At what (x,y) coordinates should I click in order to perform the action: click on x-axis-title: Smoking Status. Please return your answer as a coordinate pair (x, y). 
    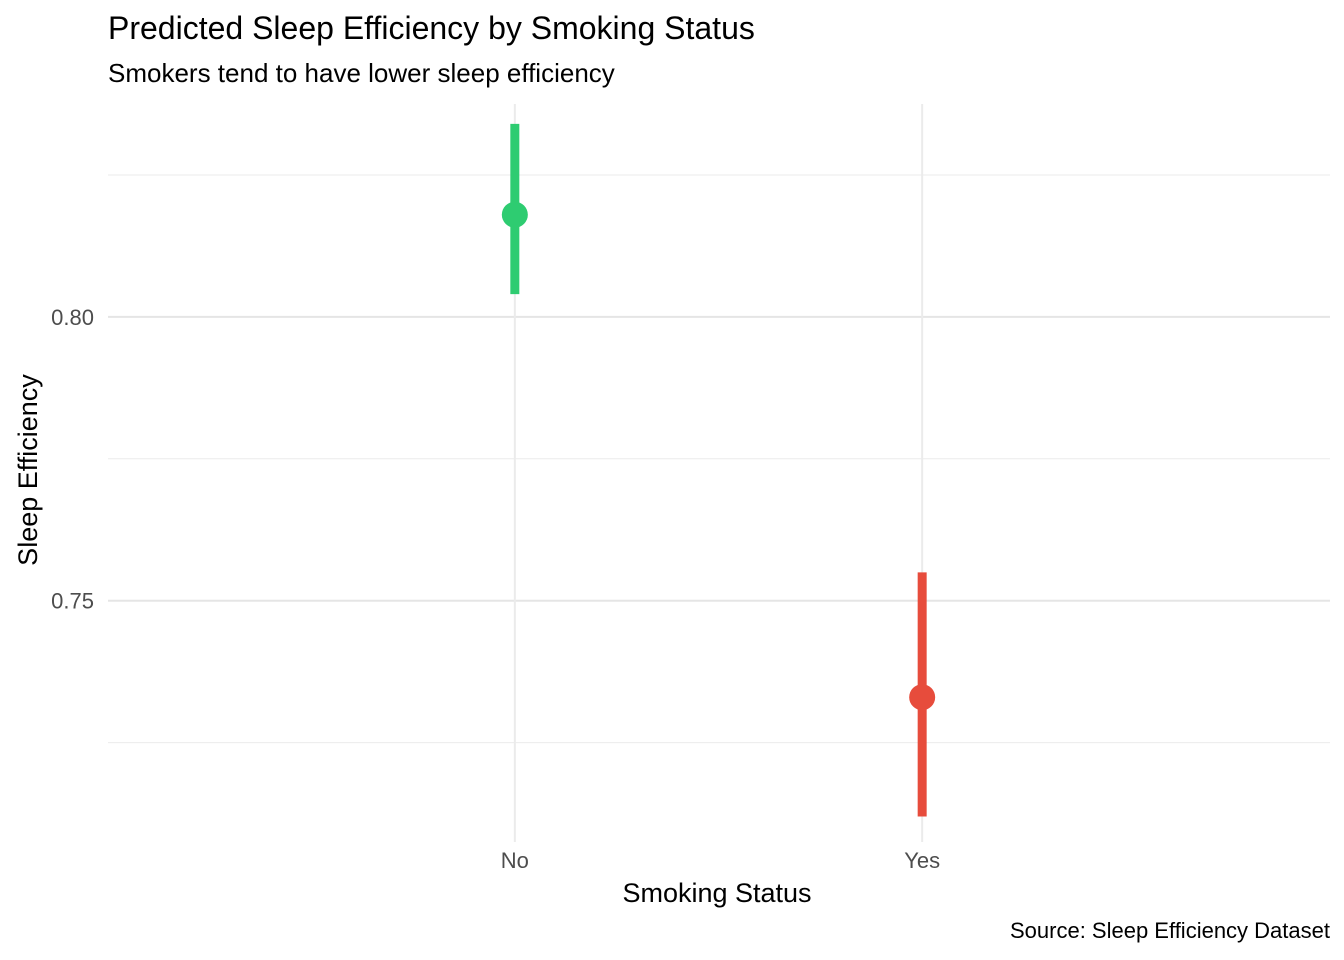
    Looking at the image, I should click on (716, 893).